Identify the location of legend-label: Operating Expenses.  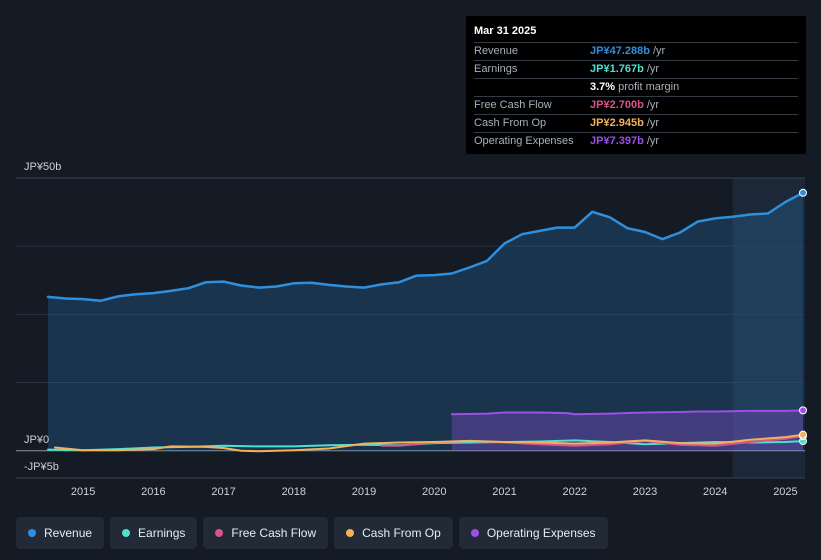
(541, 533).